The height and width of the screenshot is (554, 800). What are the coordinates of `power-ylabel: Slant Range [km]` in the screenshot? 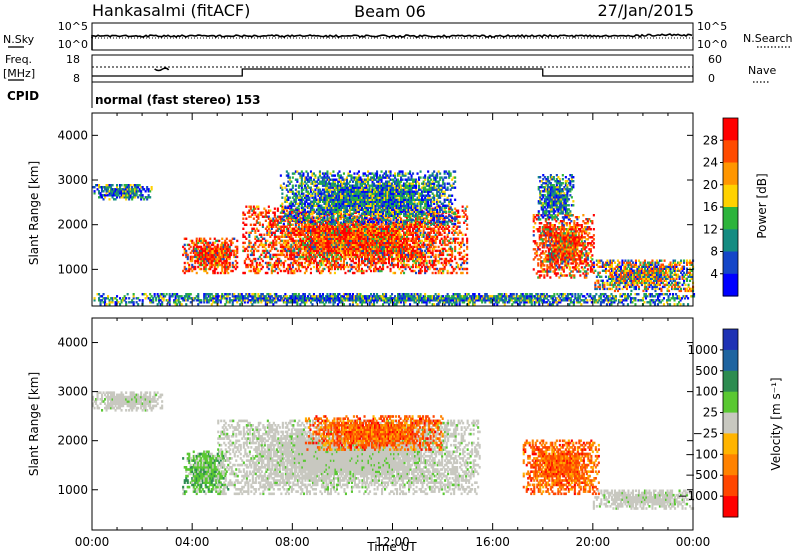 It's located at (34, 213).